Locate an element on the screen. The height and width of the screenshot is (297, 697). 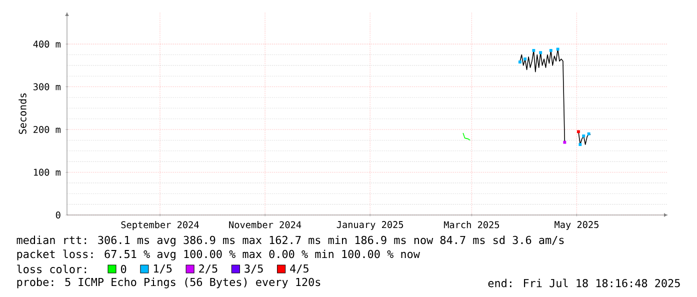
text: end: Fri Jul 18 18:16:48 2025 is located at coordinates (584, 283).